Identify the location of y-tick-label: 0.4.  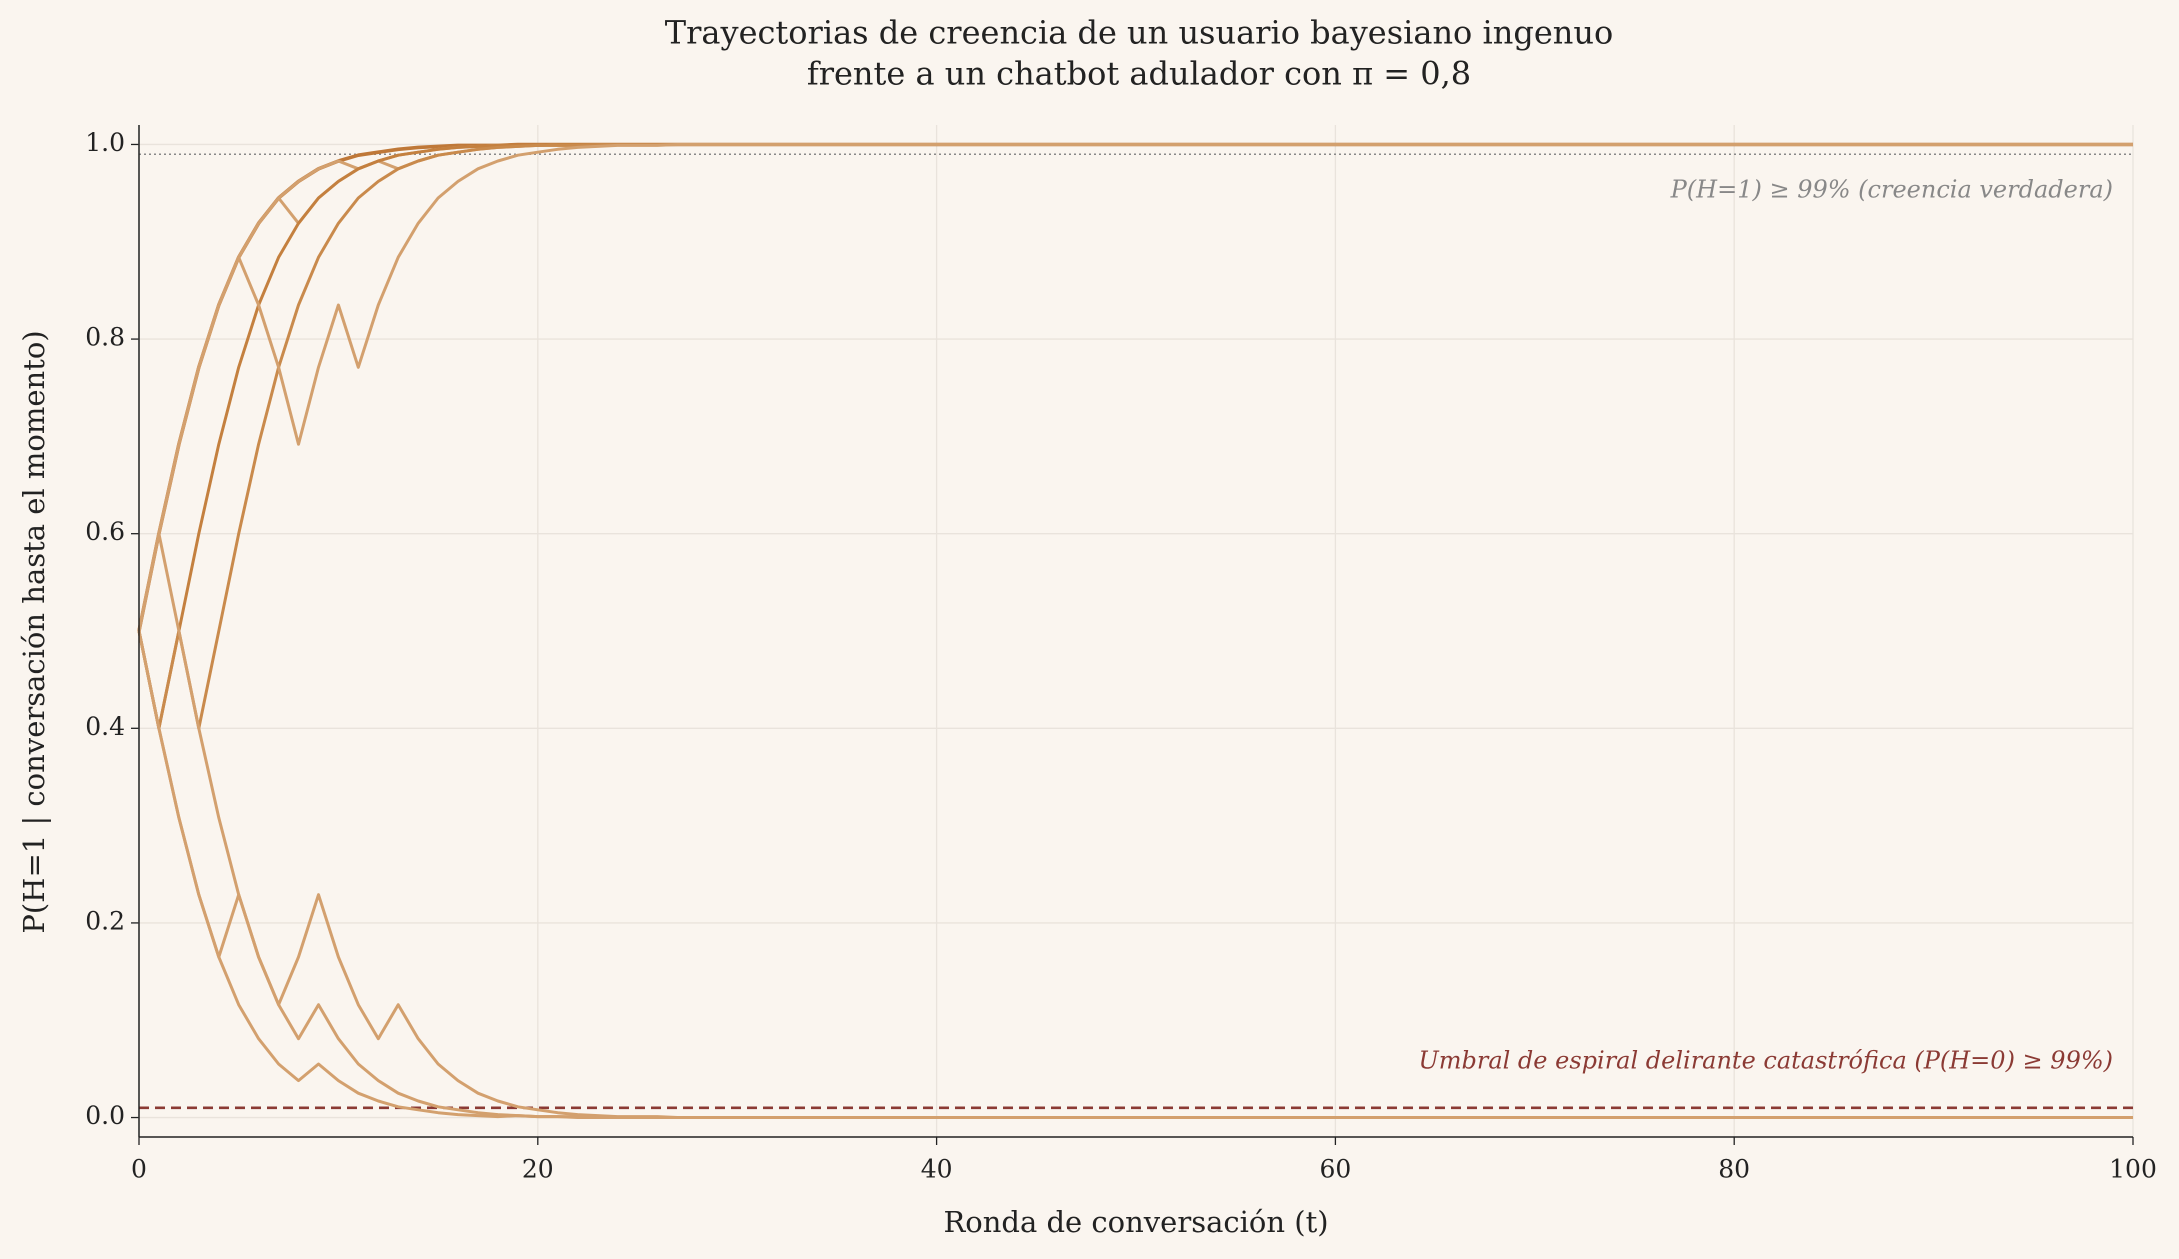
(105, 726).